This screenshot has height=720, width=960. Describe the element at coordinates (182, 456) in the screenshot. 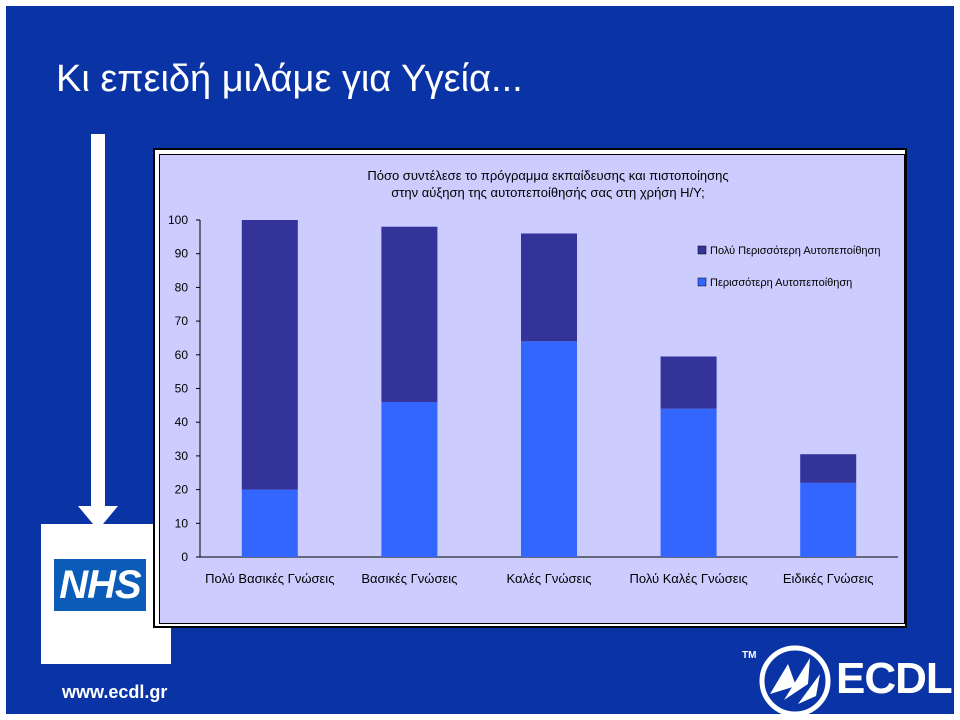

I see `y-tick-label: 30` at that location.